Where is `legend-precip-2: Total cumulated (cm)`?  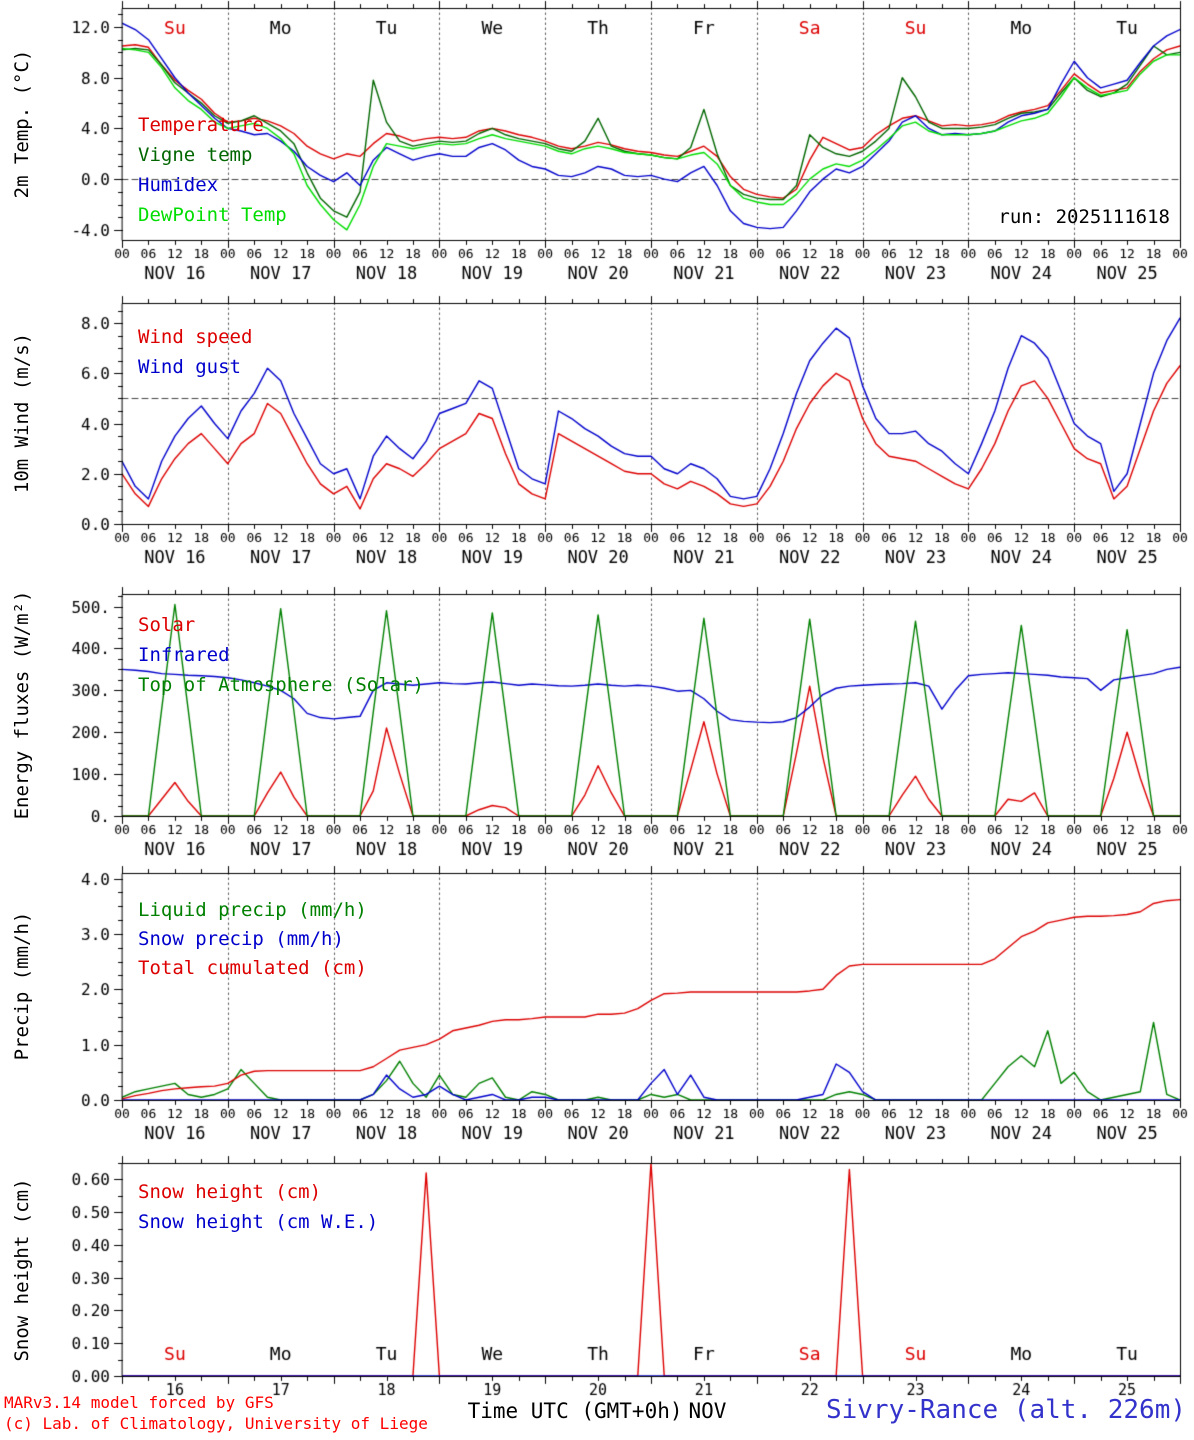 legend-precip-2: Total cumulated (cm) is located at coordinates (252, 968).